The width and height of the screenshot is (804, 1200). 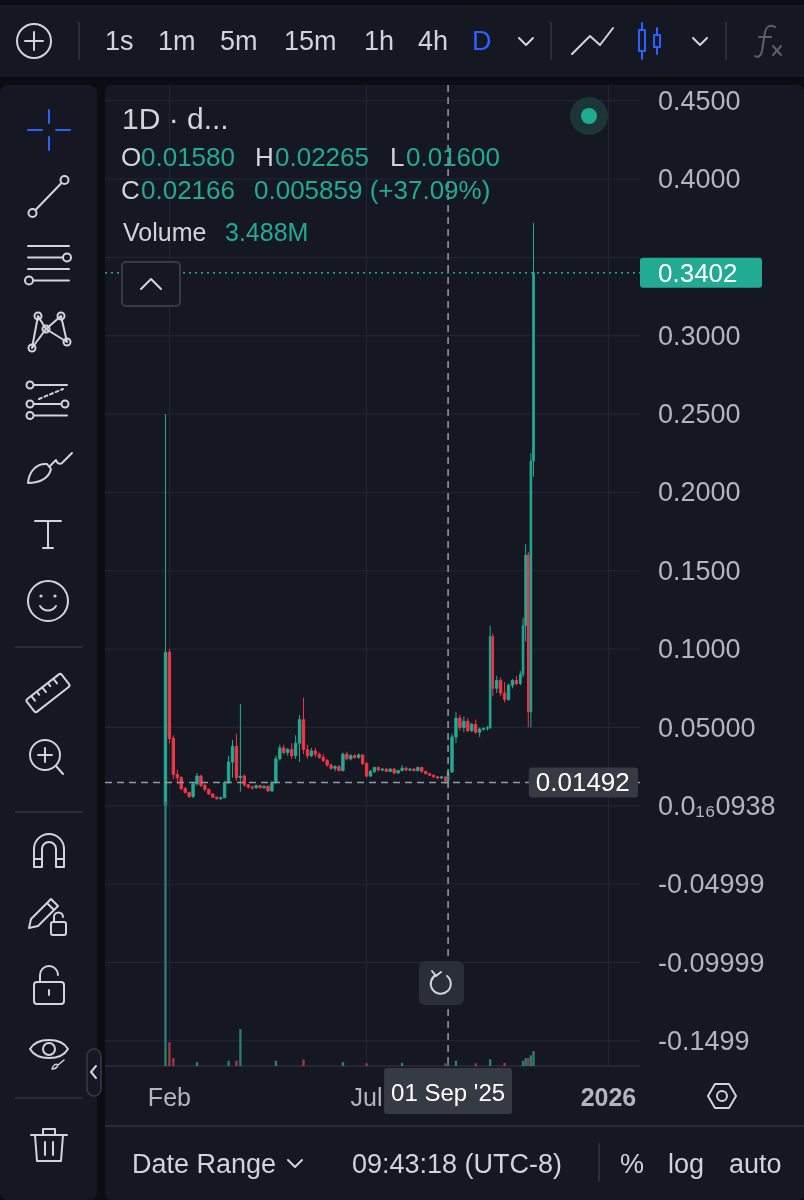 I want to click on annotation: O, so click(x=131, y=157).